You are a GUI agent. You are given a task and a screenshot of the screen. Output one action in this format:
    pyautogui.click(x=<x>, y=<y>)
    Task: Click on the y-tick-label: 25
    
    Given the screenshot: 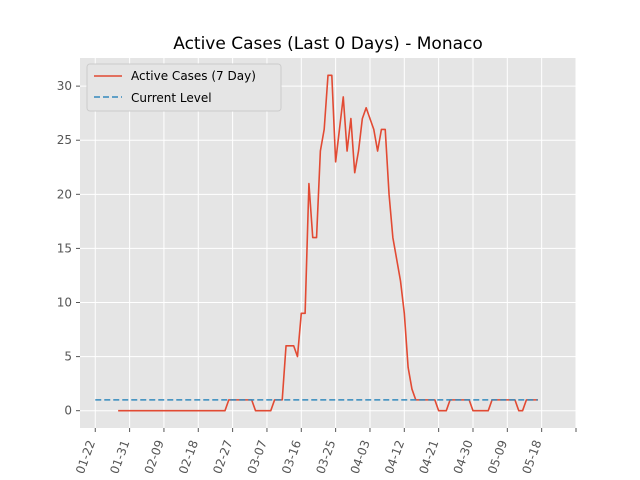 What is the action you would take?
    pyautogui.click(x=64, y=140)
    